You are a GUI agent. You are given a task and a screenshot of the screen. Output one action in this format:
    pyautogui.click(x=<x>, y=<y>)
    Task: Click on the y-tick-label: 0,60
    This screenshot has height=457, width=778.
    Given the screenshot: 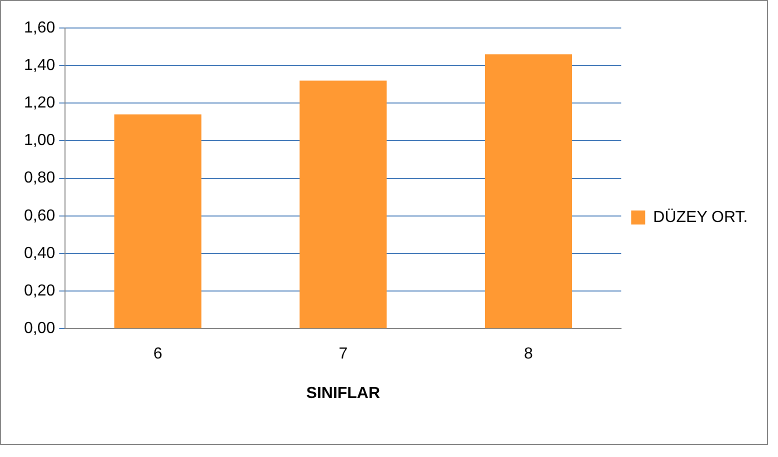 What is the action you would take?
    pyautogui.click(x=40, y=215)
    